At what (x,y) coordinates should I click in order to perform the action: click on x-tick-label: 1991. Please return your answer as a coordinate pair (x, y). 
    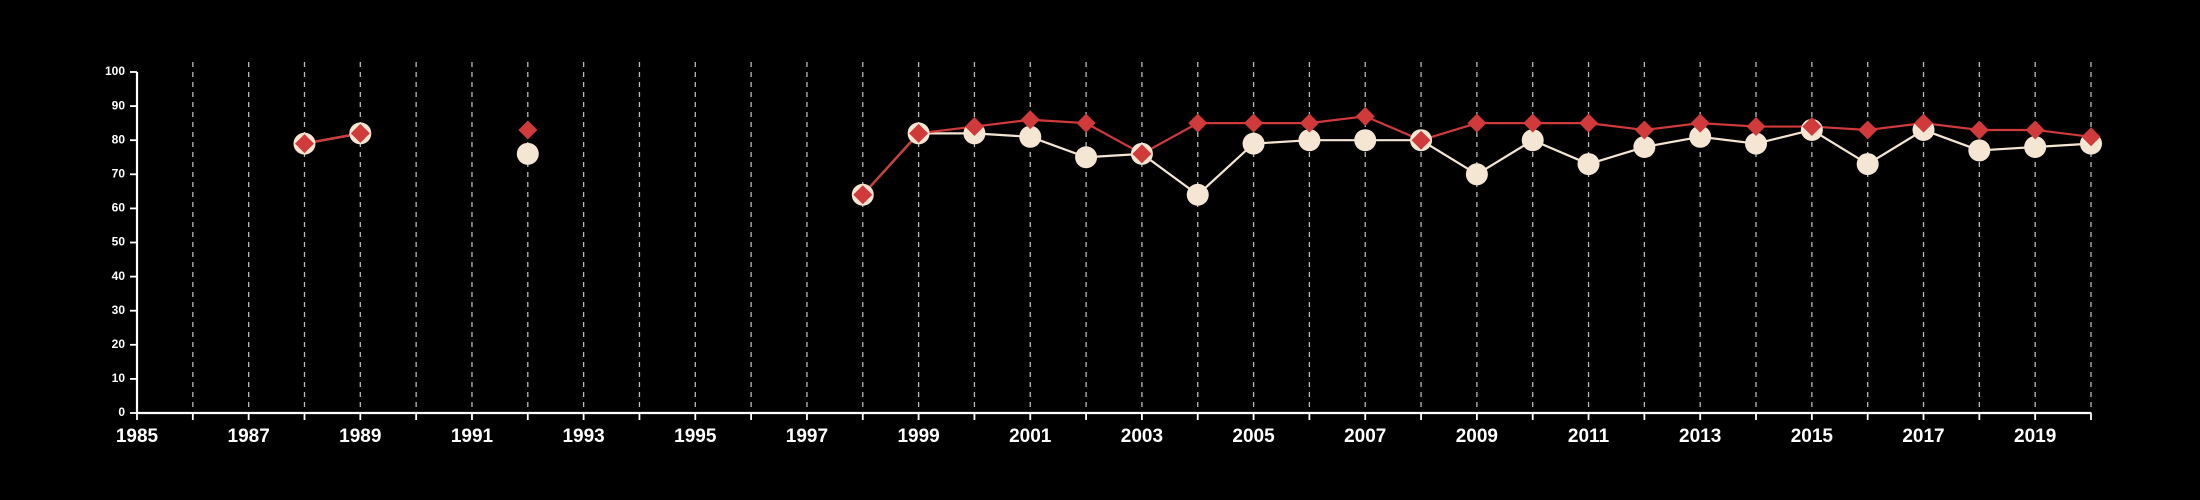
    Looking at the image, I should click on (472, 436).